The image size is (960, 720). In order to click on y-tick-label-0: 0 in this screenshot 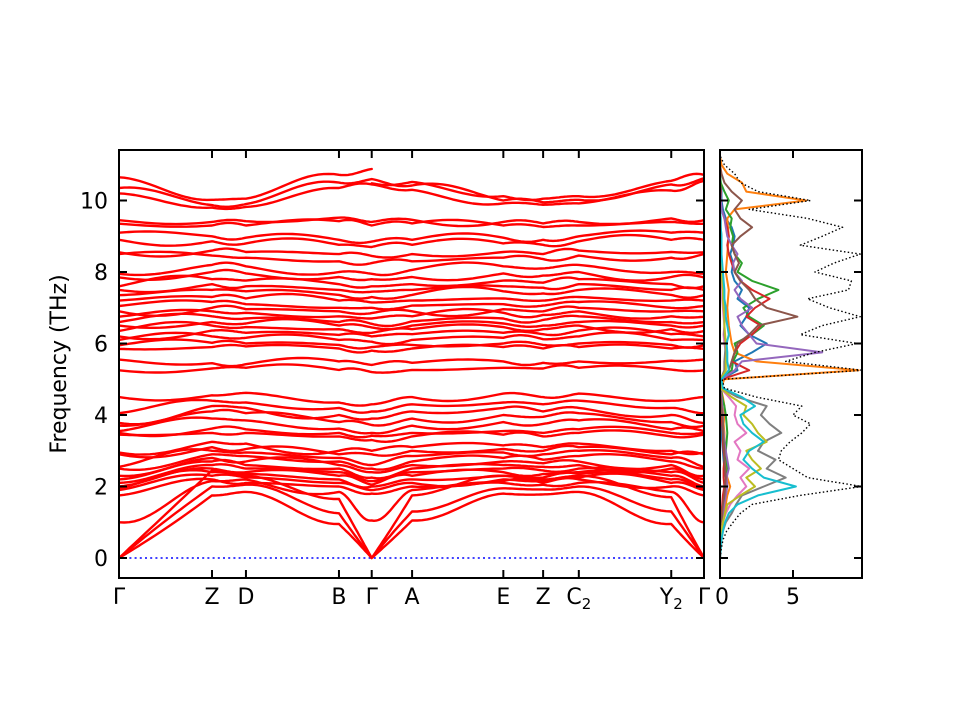, I will do `click(101, 559)`.